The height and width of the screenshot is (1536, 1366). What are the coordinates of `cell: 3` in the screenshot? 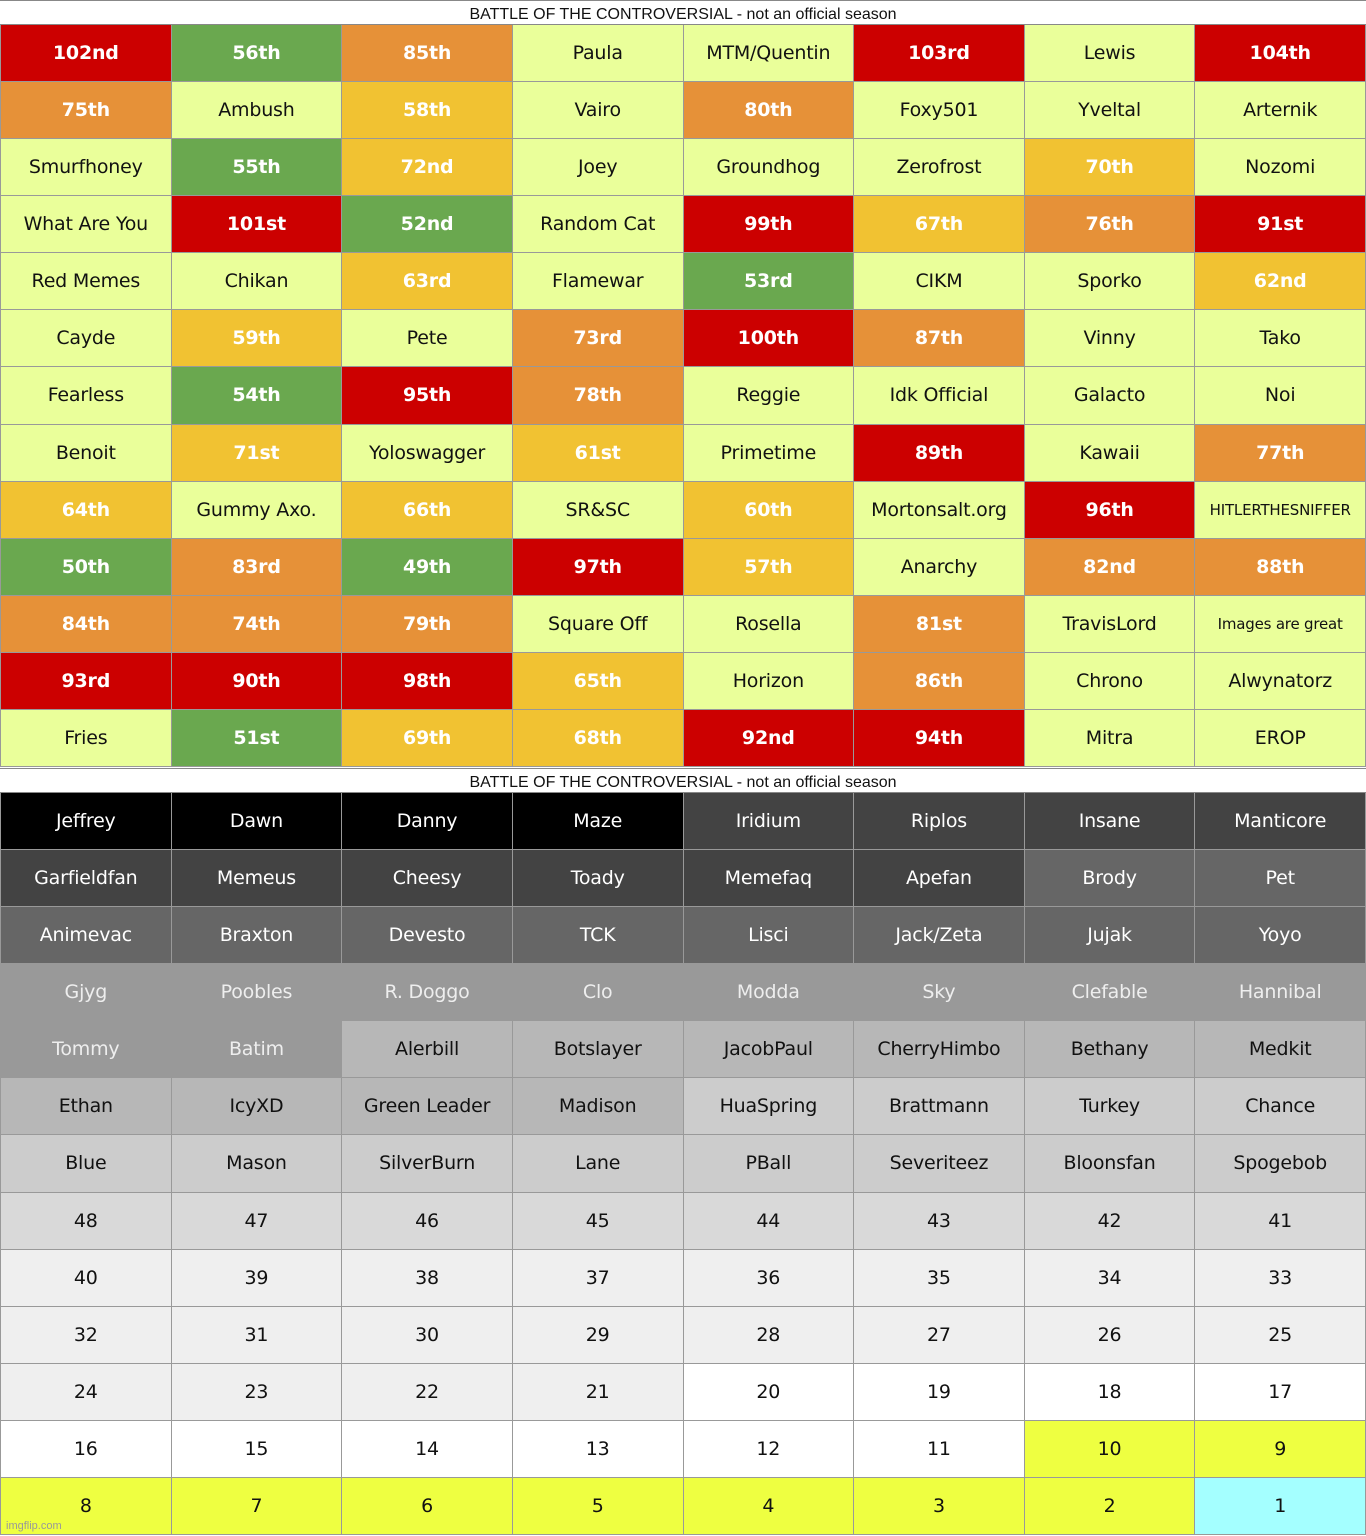 It's located at (939, 1505).